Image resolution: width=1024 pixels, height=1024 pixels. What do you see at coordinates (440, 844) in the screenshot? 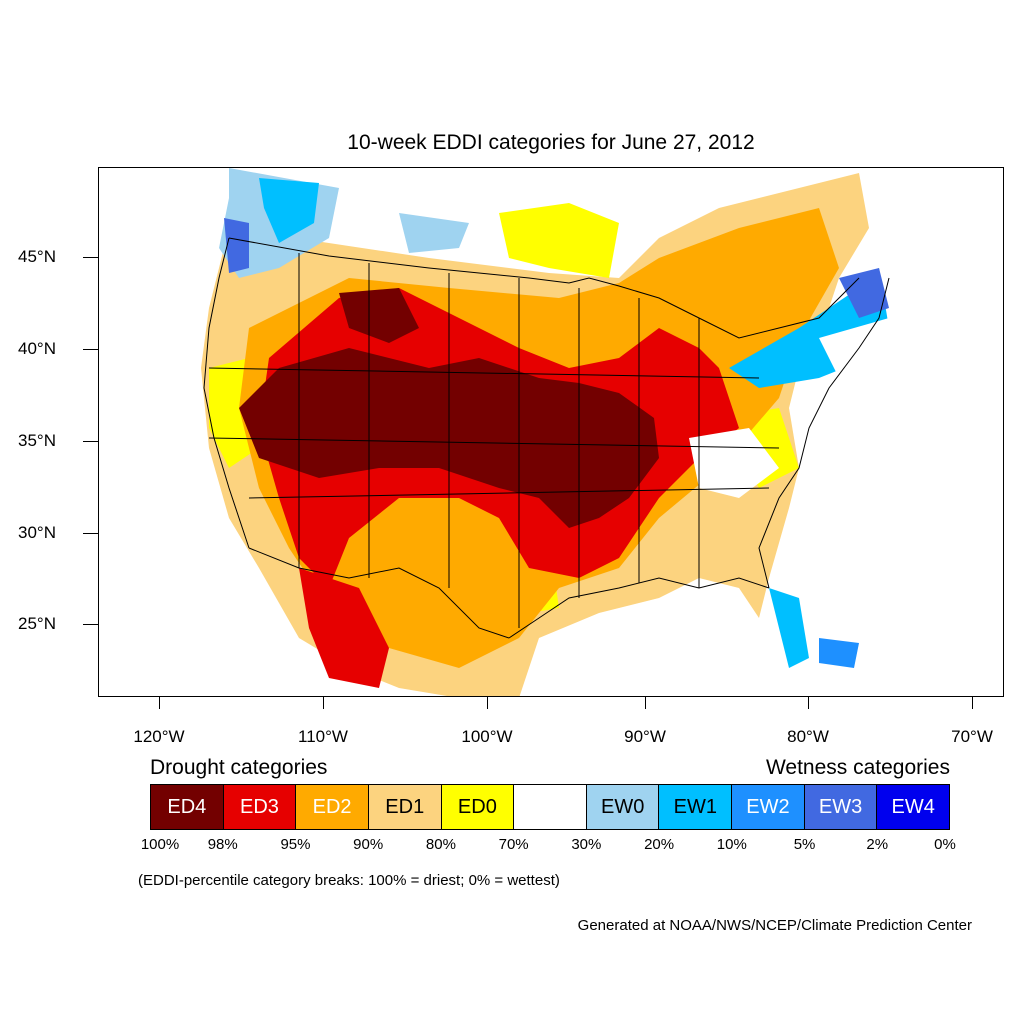
I see `break-label: 80%` at bounding box center [440, 844].